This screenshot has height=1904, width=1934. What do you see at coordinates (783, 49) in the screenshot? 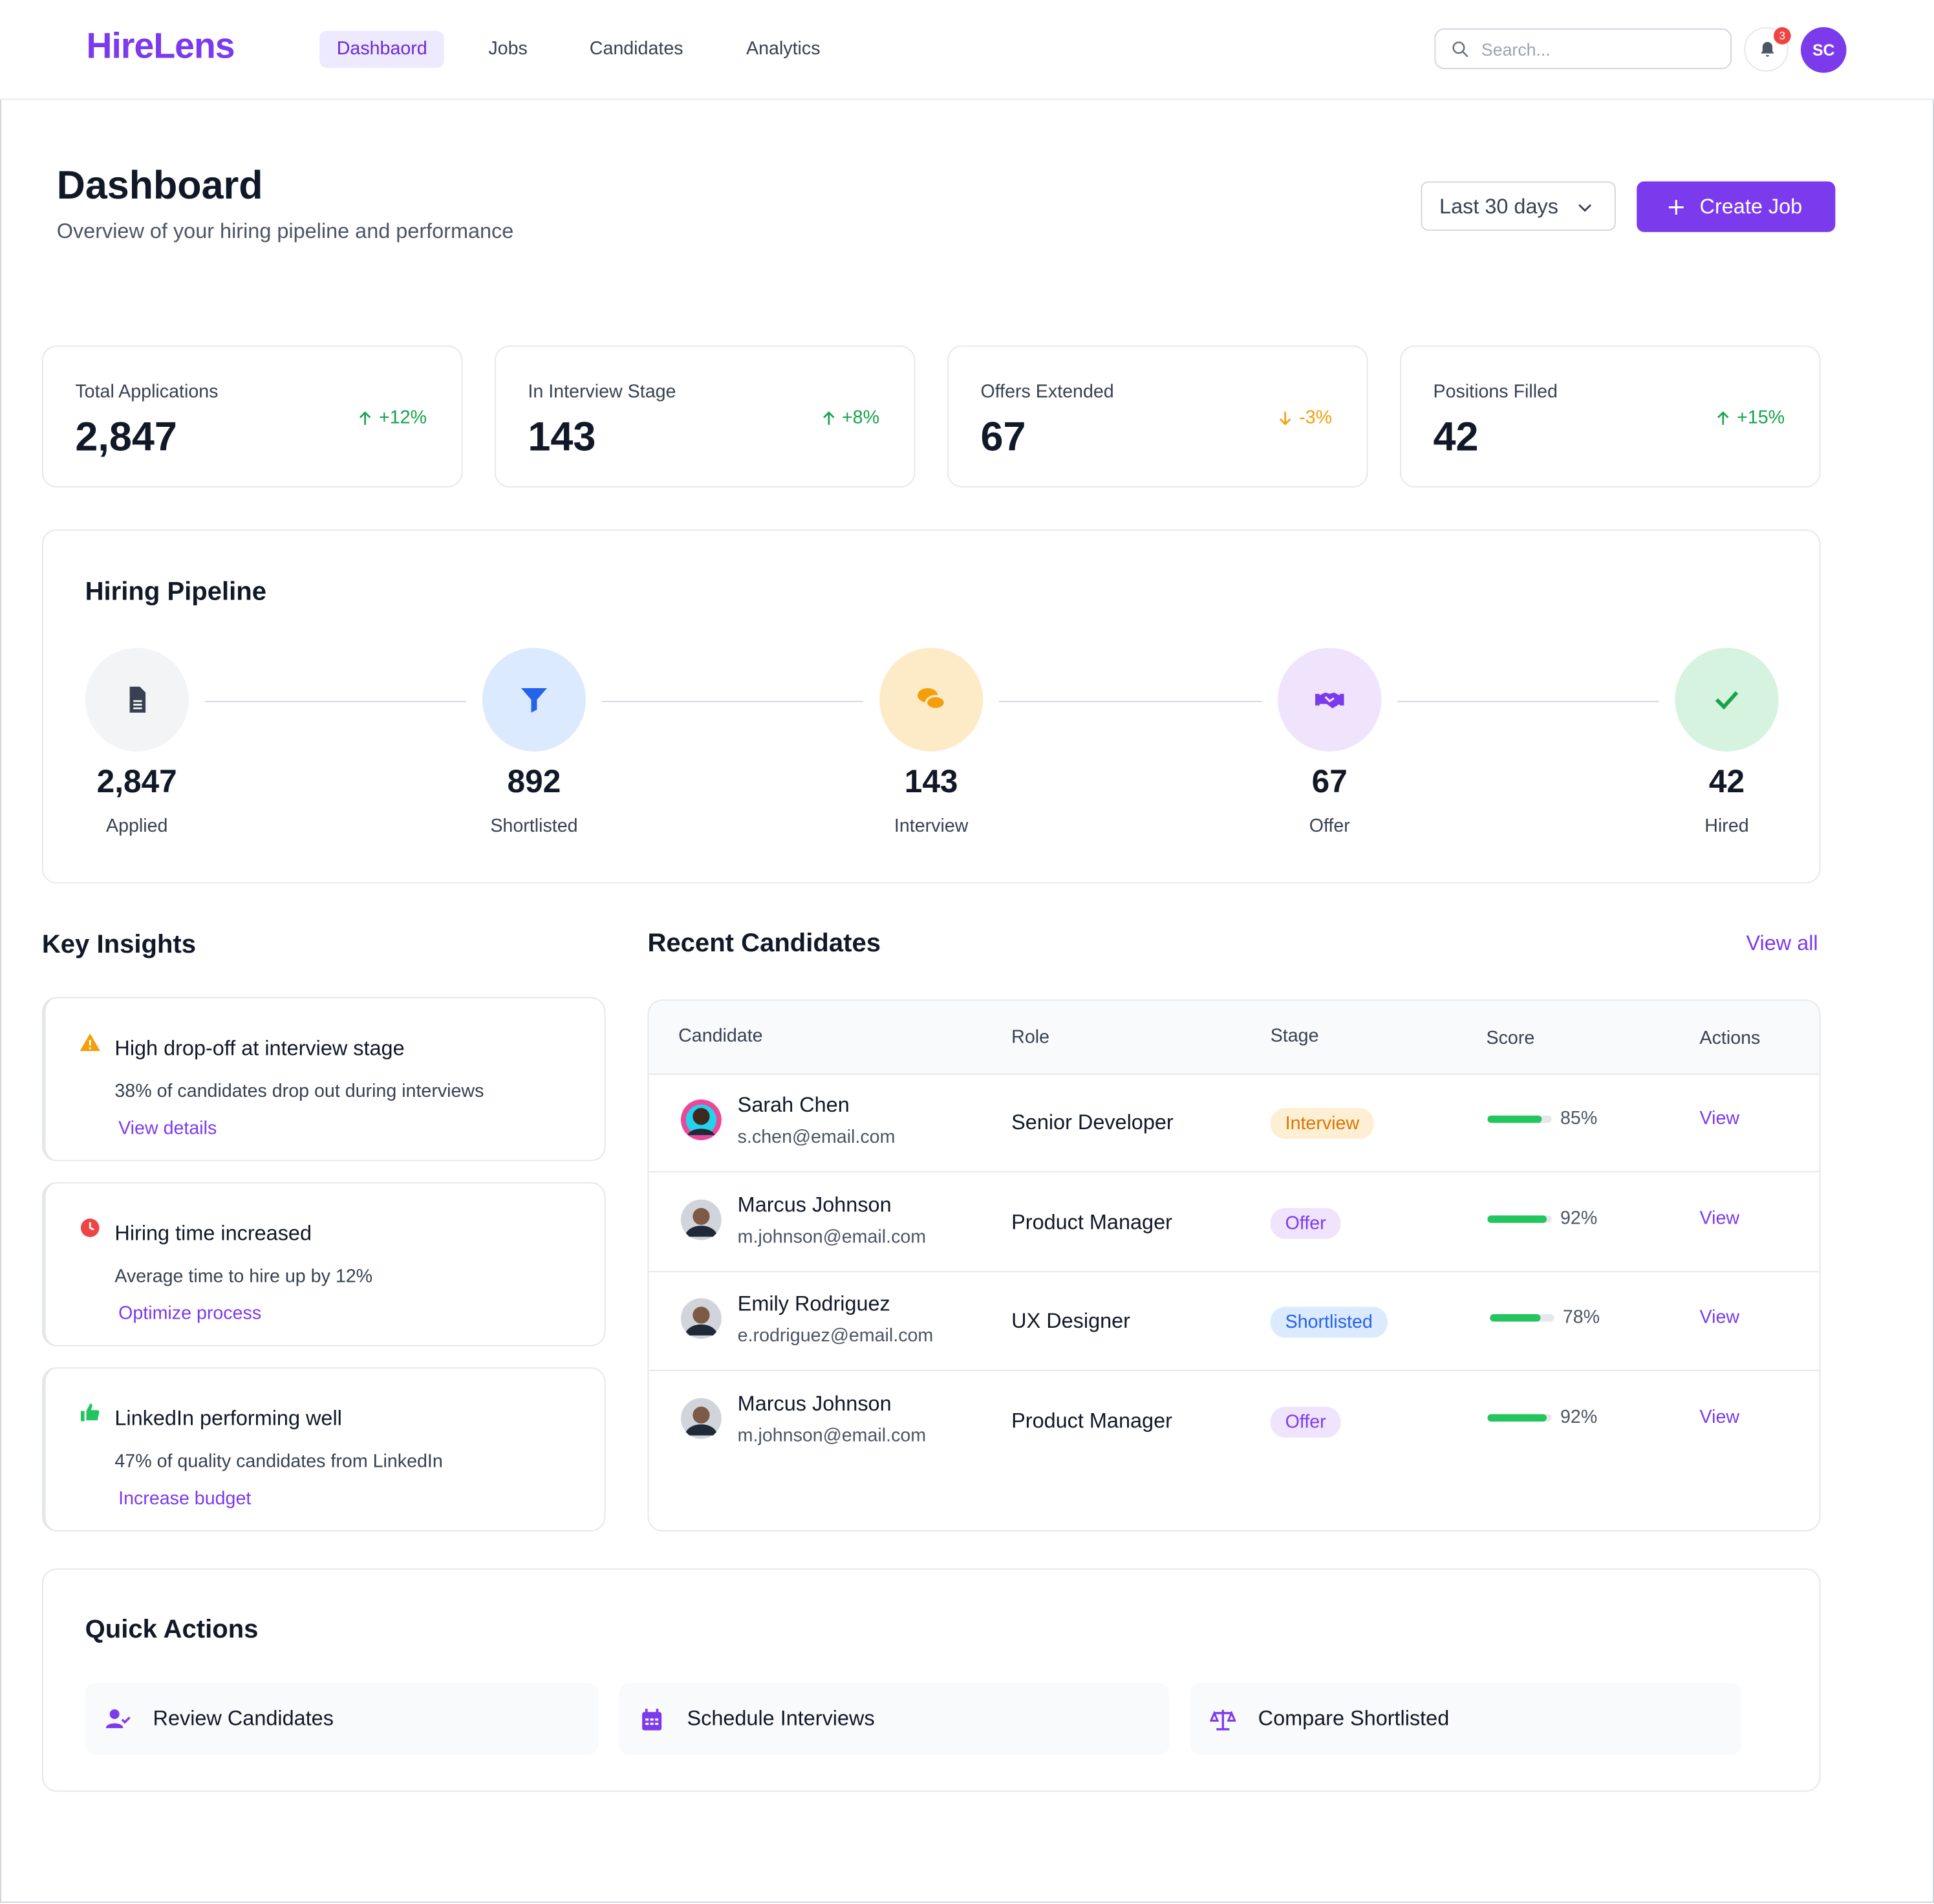
I see `nav-link: Analytics` at bounding box center [783, 49].